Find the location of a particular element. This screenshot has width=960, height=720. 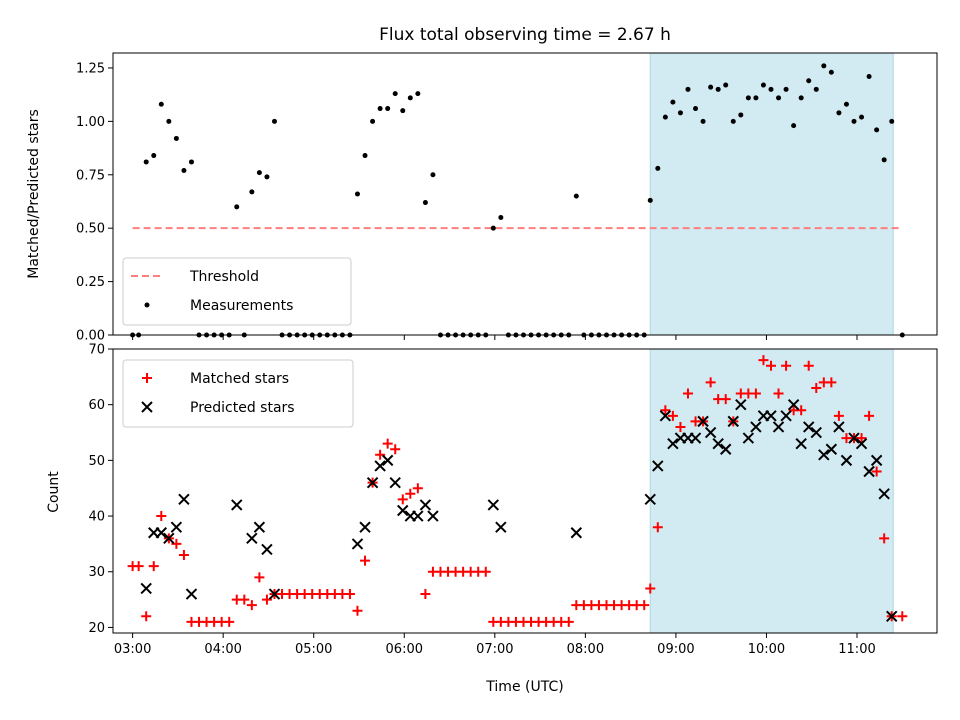

y-tick-label: 1.25 is located at coordinates (90, 68).